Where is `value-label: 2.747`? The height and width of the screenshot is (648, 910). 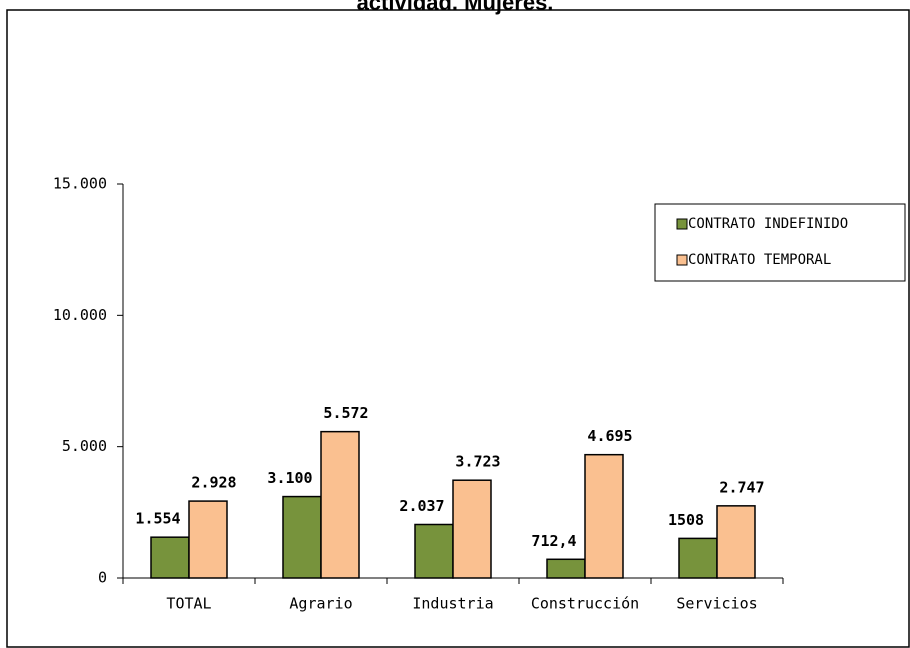 value-label: 2.747 is located at coordinates (741, 487).